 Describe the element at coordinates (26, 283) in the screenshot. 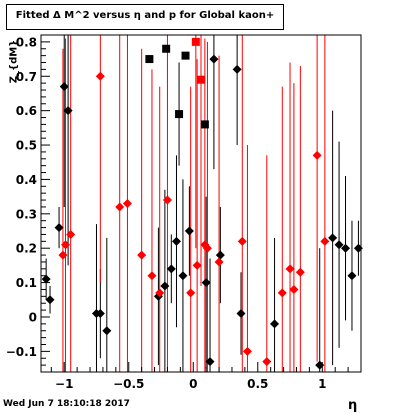

I see `y-tick-label: 0.1` at that location.